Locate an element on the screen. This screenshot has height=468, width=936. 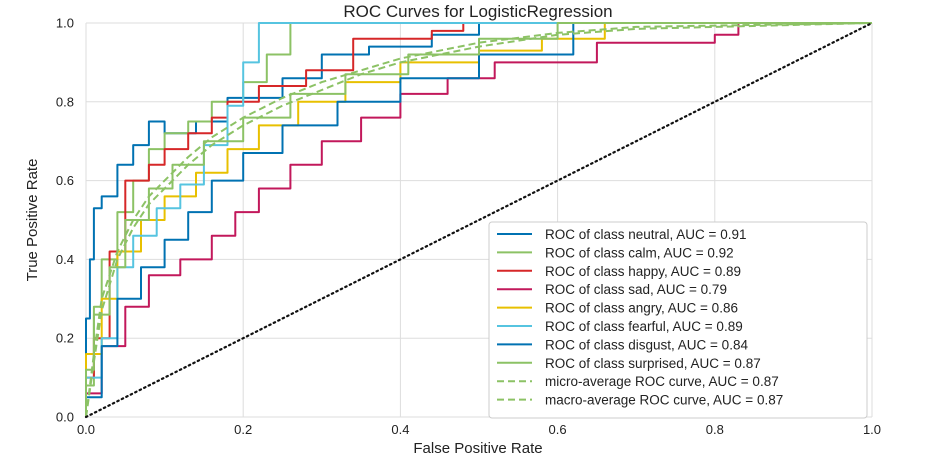
y-axis-label: True Positive Rate is located at coordinates (32, 220).